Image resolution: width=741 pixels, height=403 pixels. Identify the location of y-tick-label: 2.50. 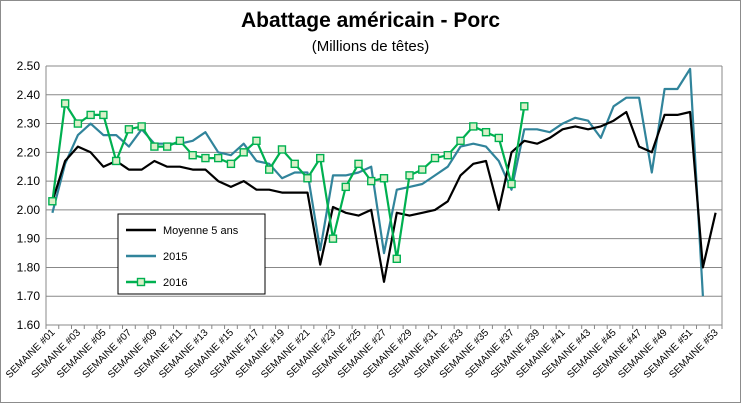
(29, 66).